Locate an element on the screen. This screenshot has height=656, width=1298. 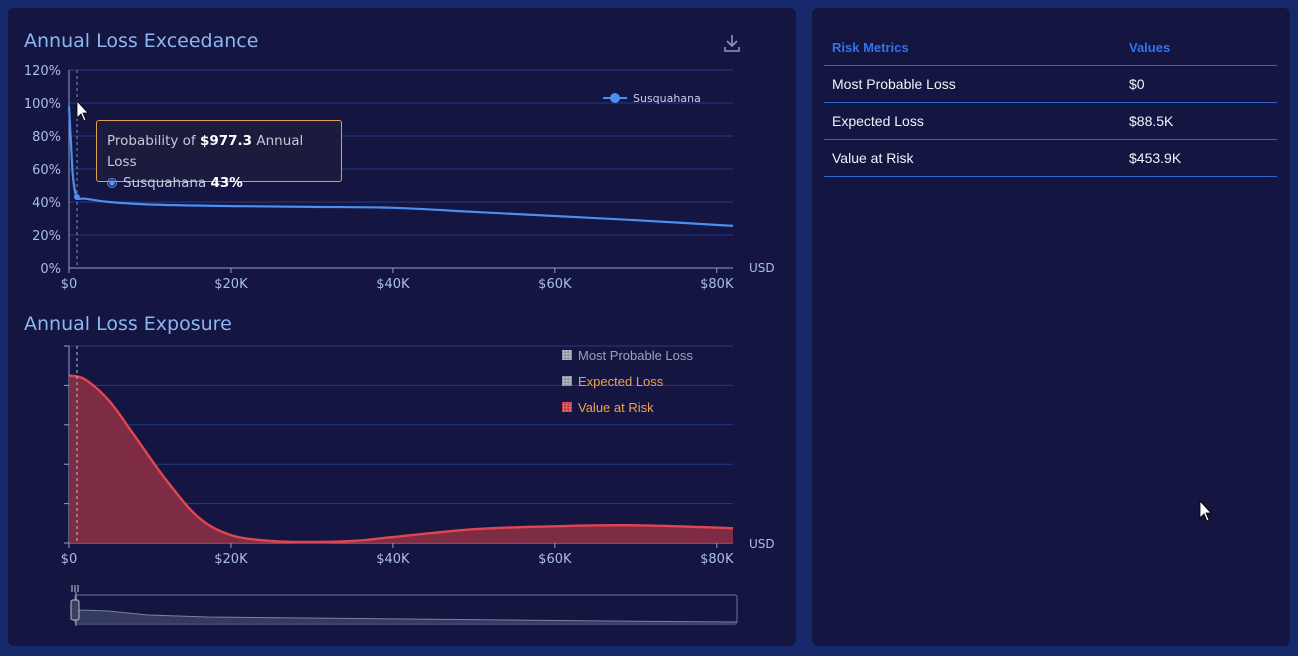
exposure-title: Annual Loss Exposure is located at coordinates (128, 324).